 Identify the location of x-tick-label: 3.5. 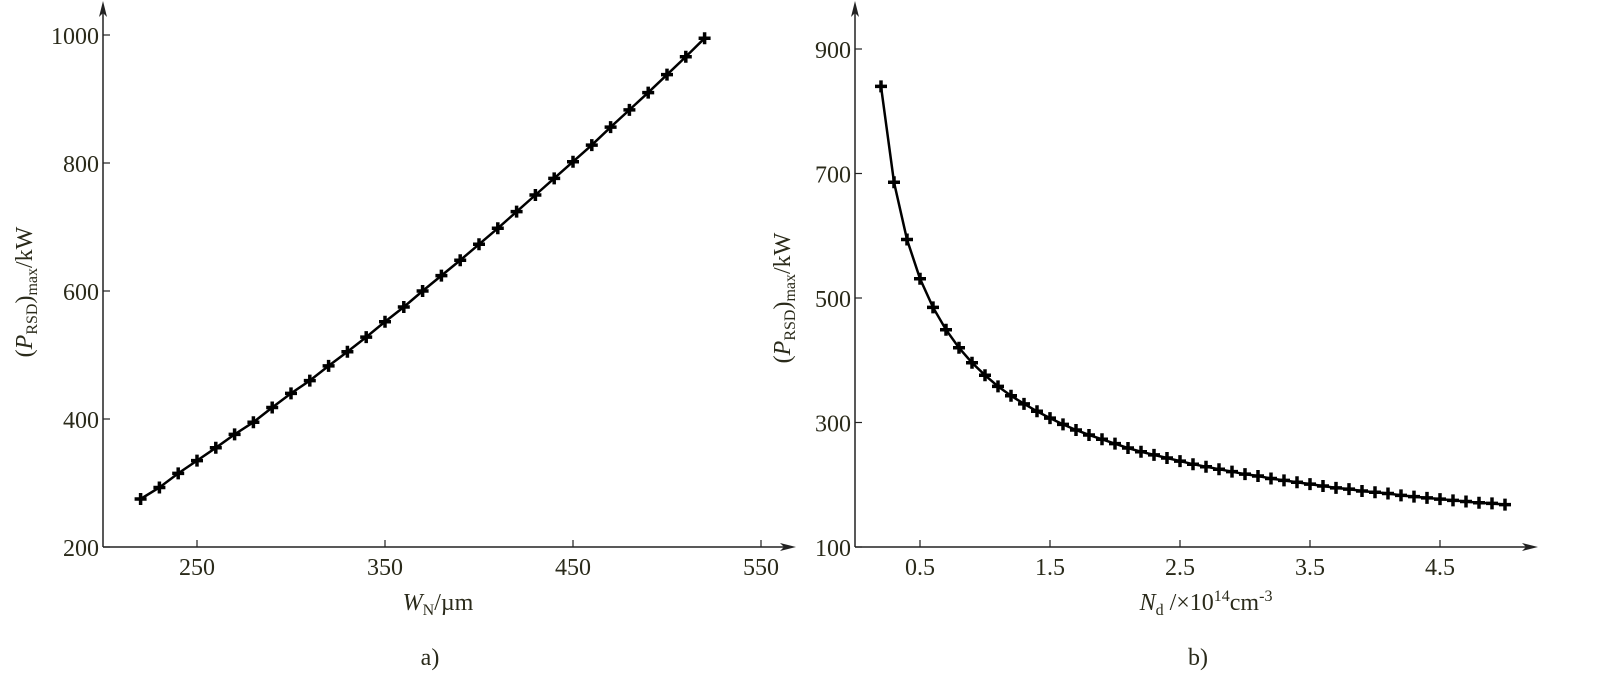
(1310, 568).